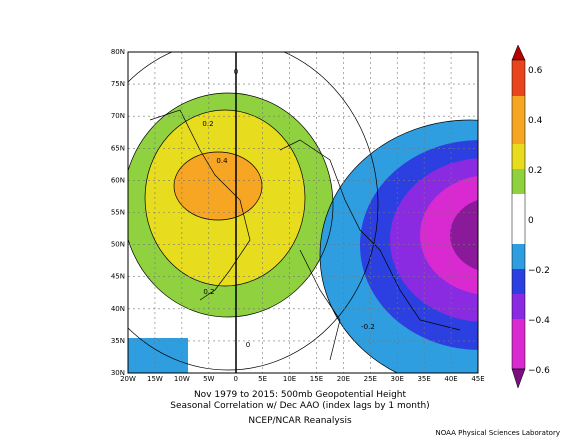  What do you see at coordinates (118, 213) in the screenshot?
I see `lat-label: 55N` at bounding box center [118, 213].